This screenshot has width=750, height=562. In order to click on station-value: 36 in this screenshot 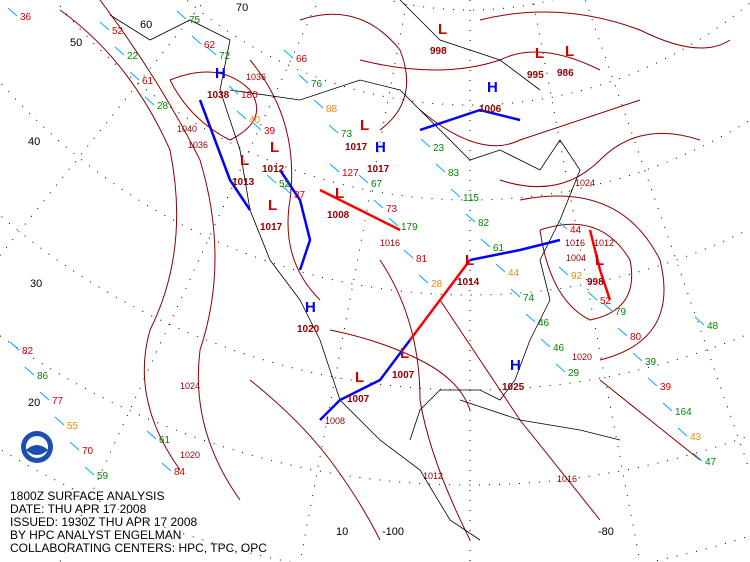, I will do `click(26, 17)`.